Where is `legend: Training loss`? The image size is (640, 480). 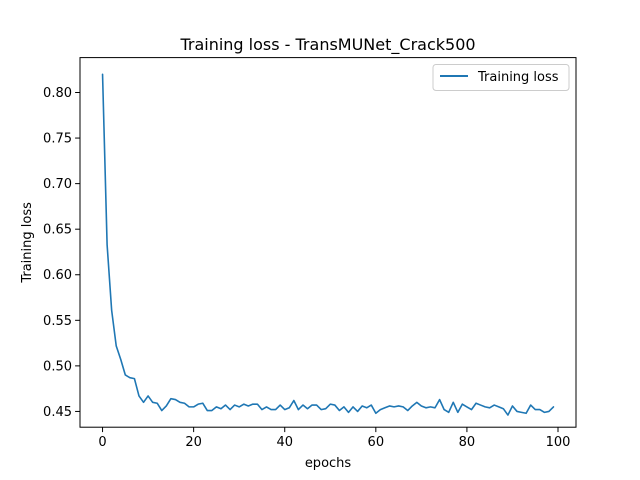
legend: Training loss is located at coordinates (501, 77).